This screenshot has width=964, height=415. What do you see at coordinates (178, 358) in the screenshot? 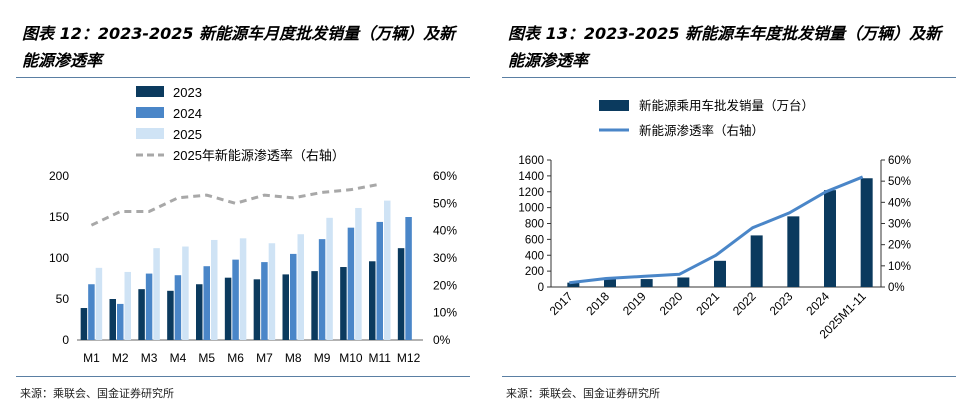
I see `x-tick-label: M4` at bounding box center [178, 358].